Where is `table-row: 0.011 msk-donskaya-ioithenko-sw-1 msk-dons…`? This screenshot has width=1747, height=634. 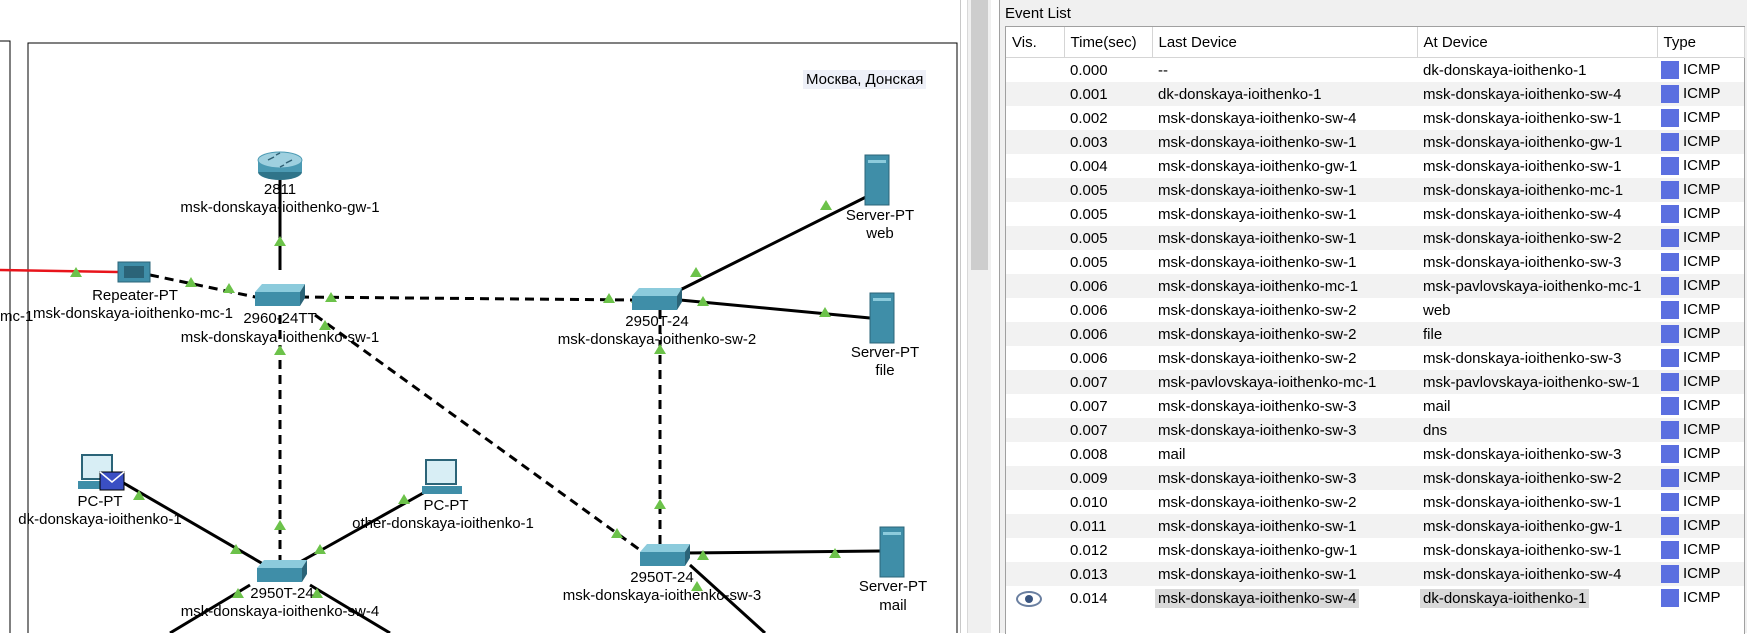
table-row: 0.011 msk-donskaya-ioithenko-sw-1 msk-dons… is located at coordinates (1375, 526).